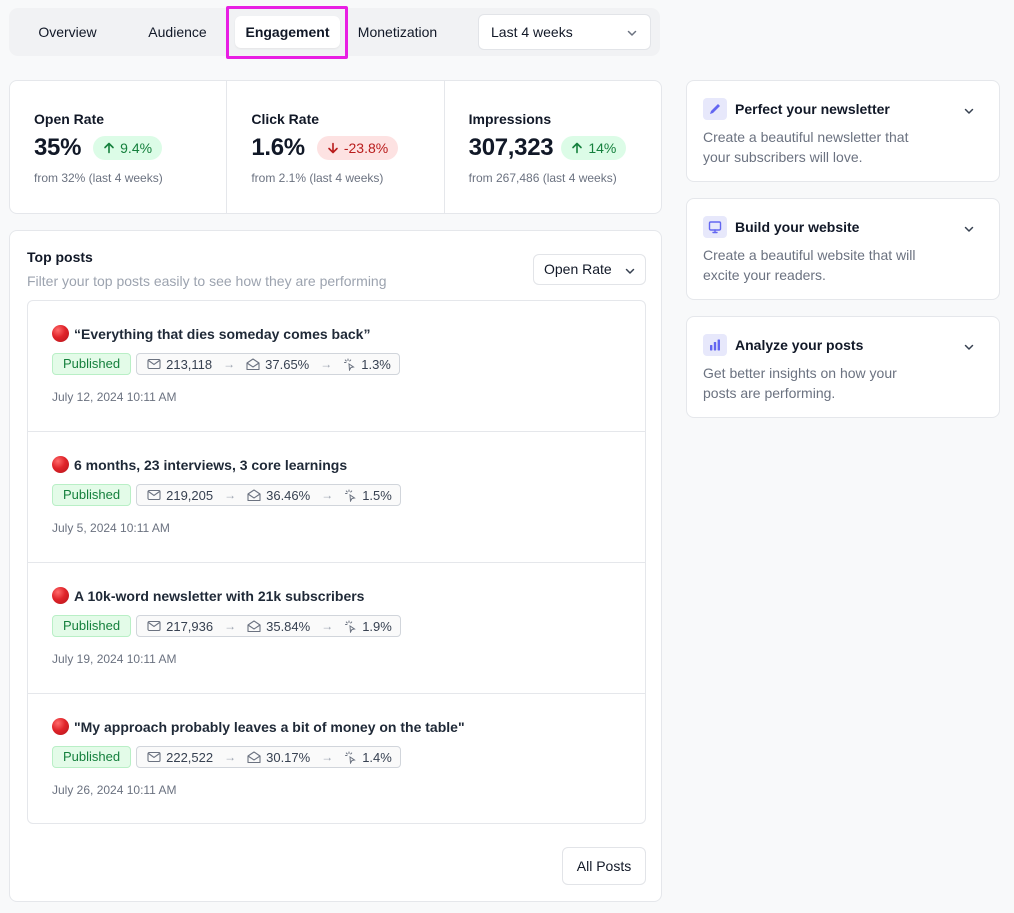 The image size is (1014, 913). What do you see at coordinates (715, 109) in the screenshot?
I see `pencil-icon` at bounding box center [715, 109].